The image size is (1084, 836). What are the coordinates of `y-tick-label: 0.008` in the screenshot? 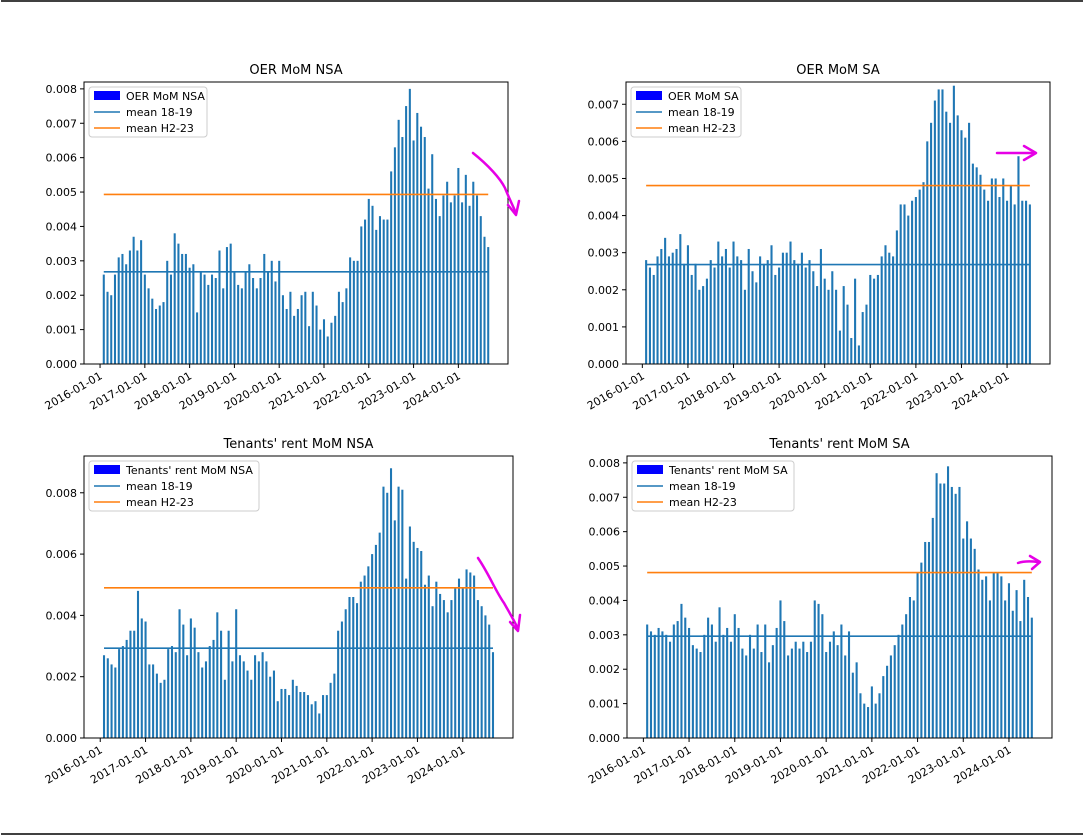 It's located at (605, 463).